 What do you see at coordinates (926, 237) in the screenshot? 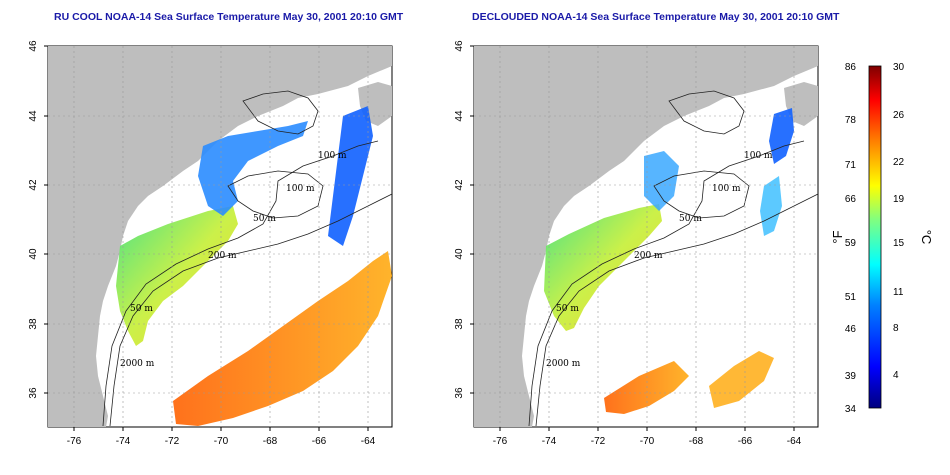
I see `colorbar-celsius-label: °C` at bounding box center [926, 237].